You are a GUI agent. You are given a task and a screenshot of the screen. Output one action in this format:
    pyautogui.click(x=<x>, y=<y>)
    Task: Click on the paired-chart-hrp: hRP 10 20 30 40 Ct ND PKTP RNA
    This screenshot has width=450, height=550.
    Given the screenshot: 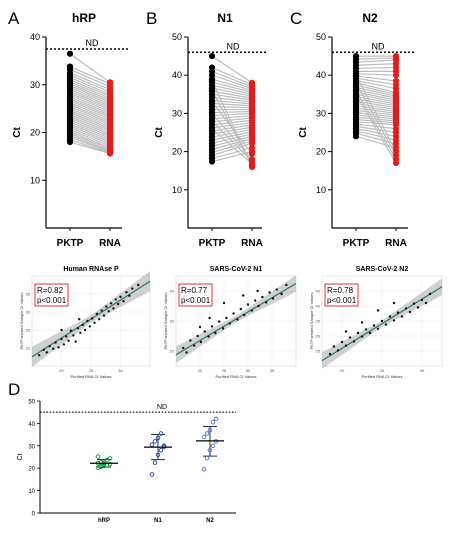 What is the action you would take?
    pyautogui.click(x=70, y=130)
    